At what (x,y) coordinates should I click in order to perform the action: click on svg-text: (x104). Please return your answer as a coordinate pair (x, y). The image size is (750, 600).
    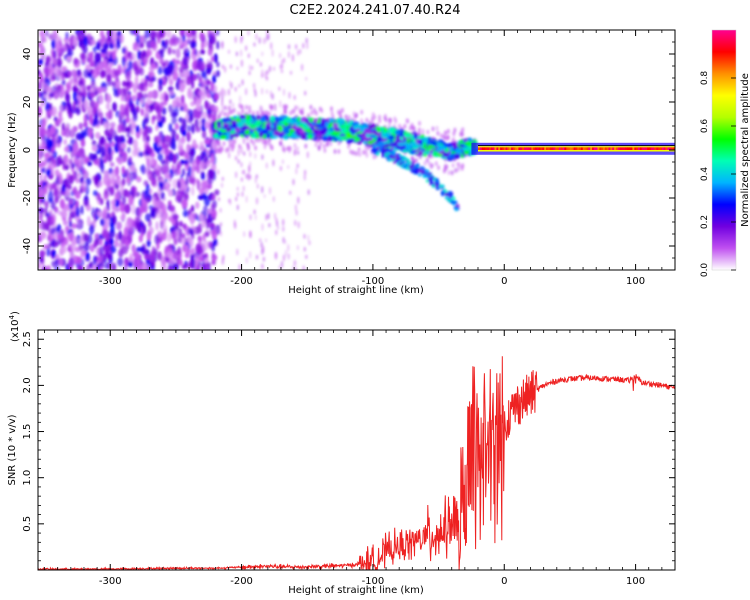
    Looking at the image, I should click on (14, 326).